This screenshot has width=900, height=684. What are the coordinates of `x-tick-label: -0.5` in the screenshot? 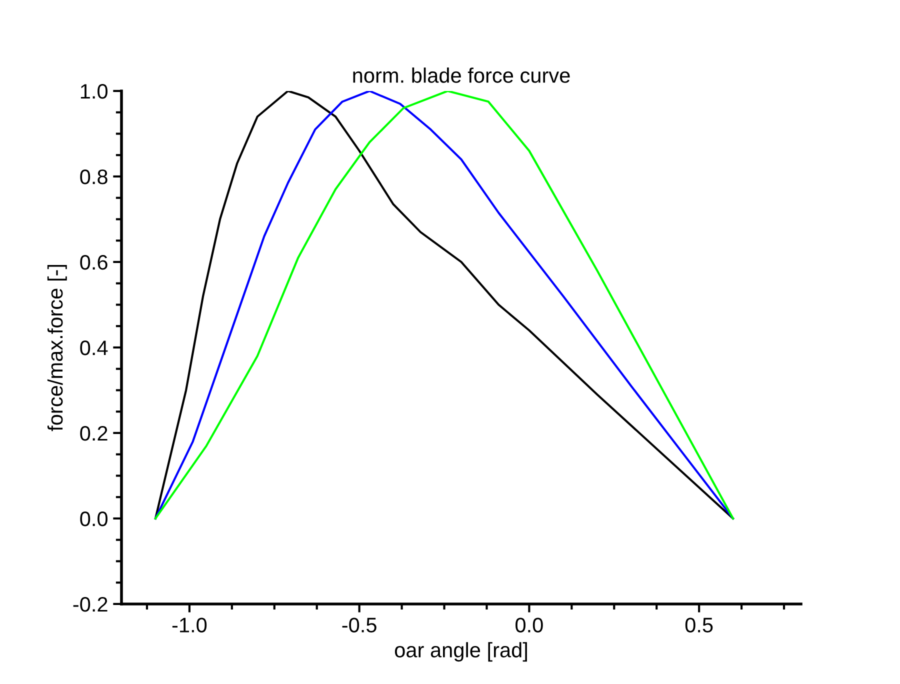 It's located at (359, 625).